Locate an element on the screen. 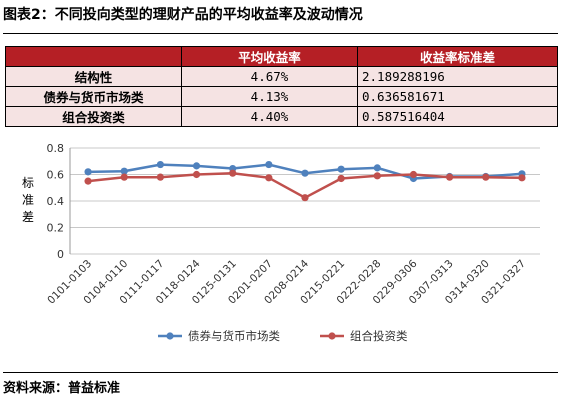 This screenshot has width=566, height=401. avg-return-cell: 4.67% is located at coordinates (269, 76).